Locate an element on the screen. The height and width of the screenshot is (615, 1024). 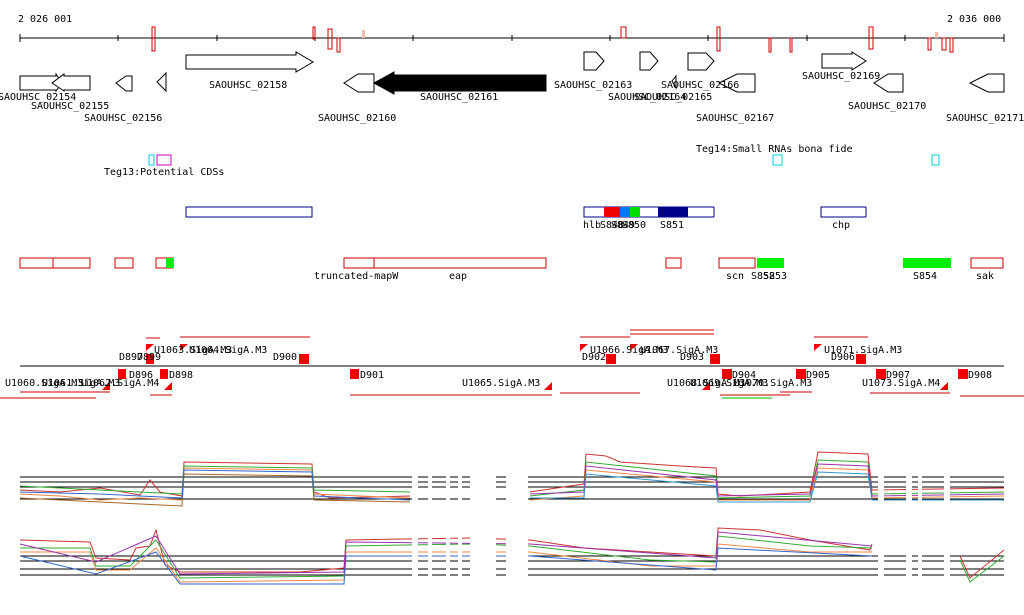
feature-label: S848 is located at coordinates (612, 225).